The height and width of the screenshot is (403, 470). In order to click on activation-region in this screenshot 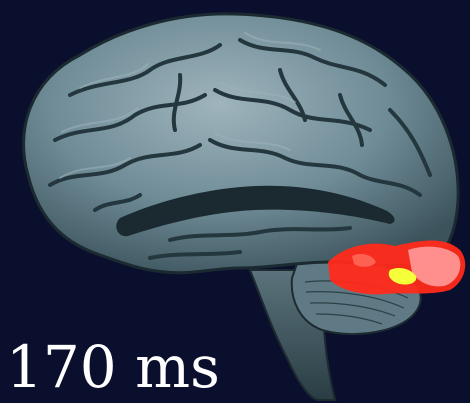, I will do `click(397, 267)`.